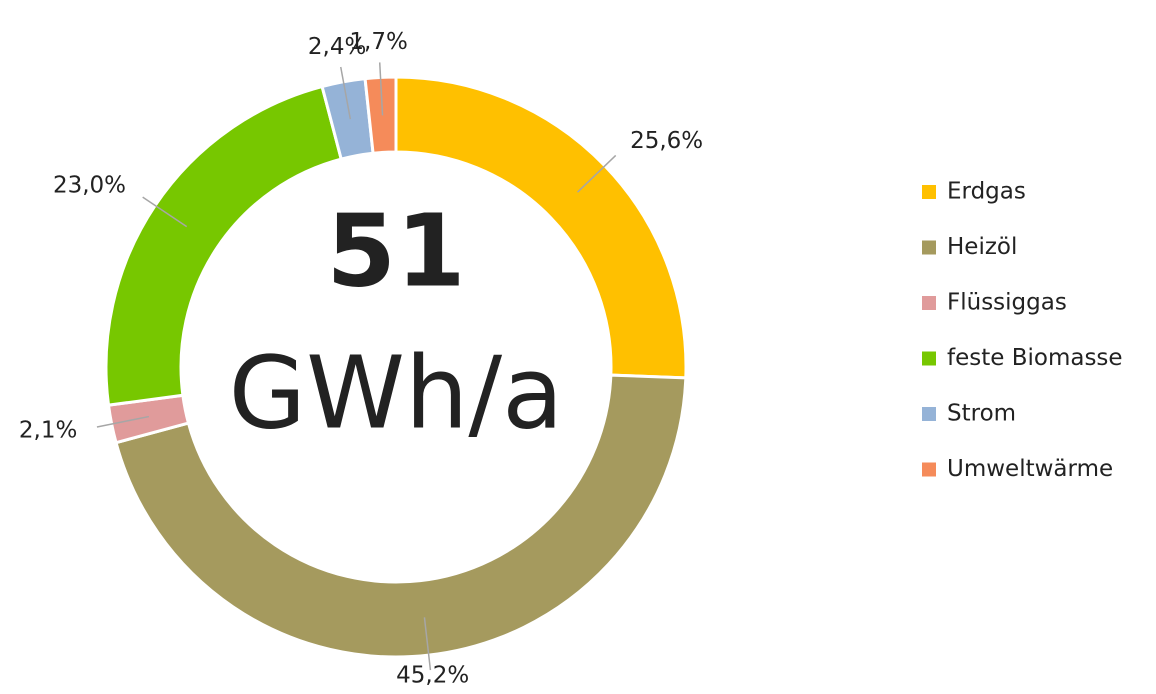  Describe the element at coordinates (337, 47) in the screenshot. I see `data-label: 2,4%` at that location.